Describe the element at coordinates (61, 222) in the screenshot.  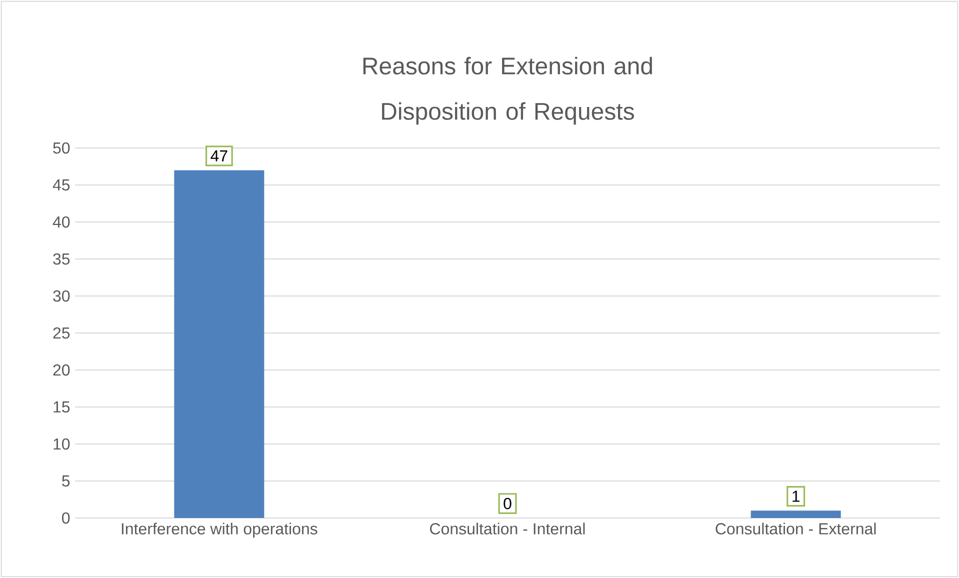
I see `y-tick-label: 40` at that location.